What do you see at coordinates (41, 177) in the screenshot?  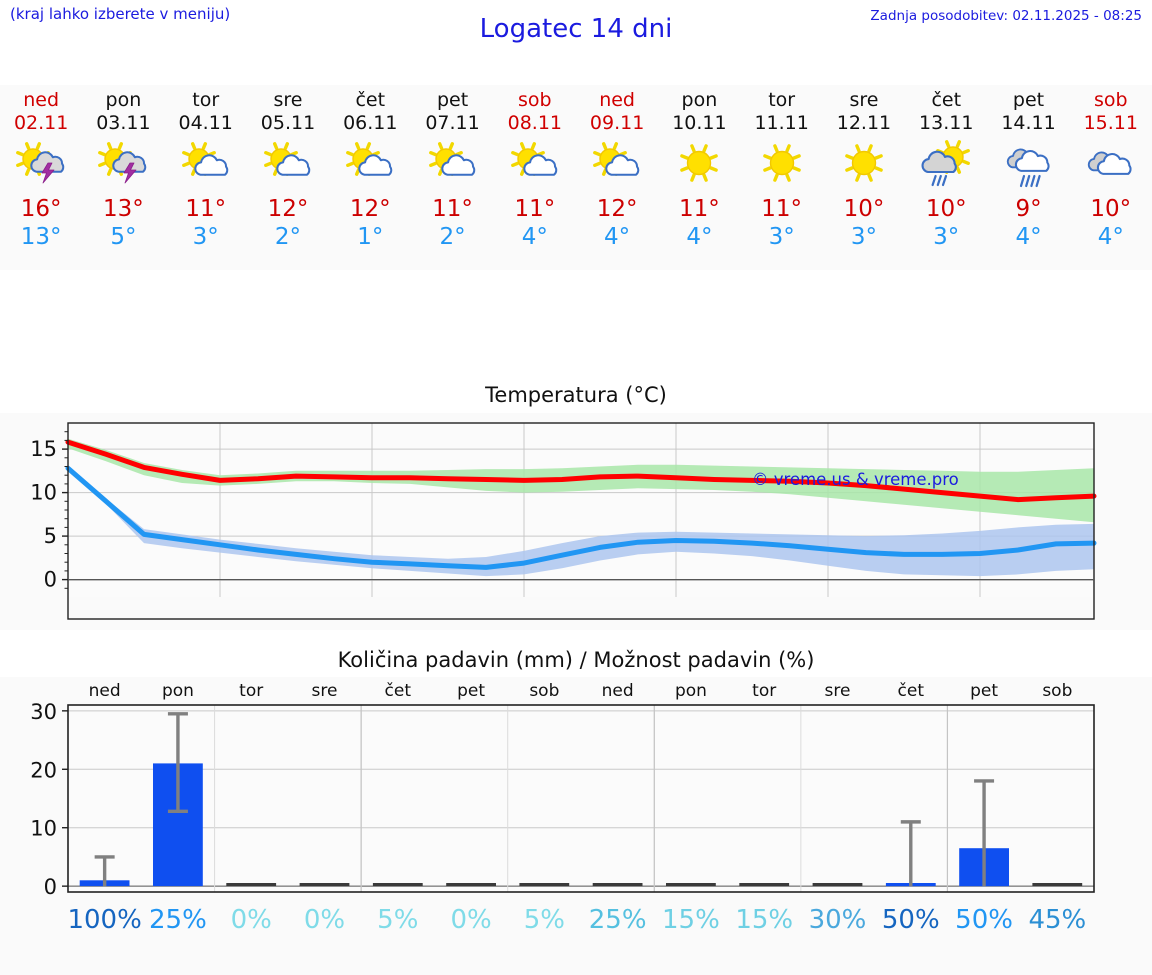 I see `day-column: ned 02.11 16° 13°` at bounding box center [41, 177].